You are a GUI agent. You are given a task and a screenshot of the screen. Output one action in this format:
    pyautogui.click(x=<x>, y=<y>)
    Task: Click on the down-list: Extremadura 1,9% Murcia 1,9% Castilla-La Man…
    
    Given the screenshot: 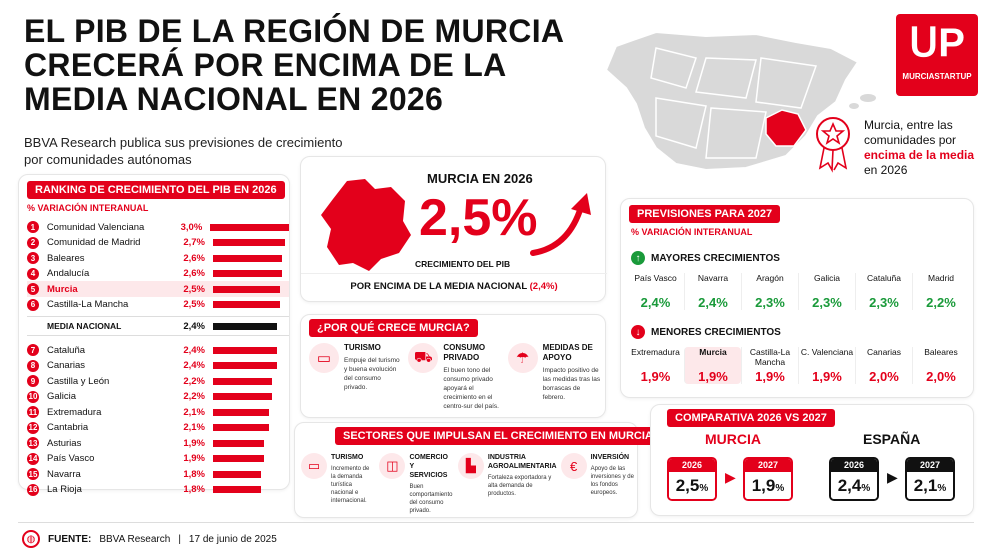 What is the action you would take?
    pyautogui.click(x=798, y=367)
    